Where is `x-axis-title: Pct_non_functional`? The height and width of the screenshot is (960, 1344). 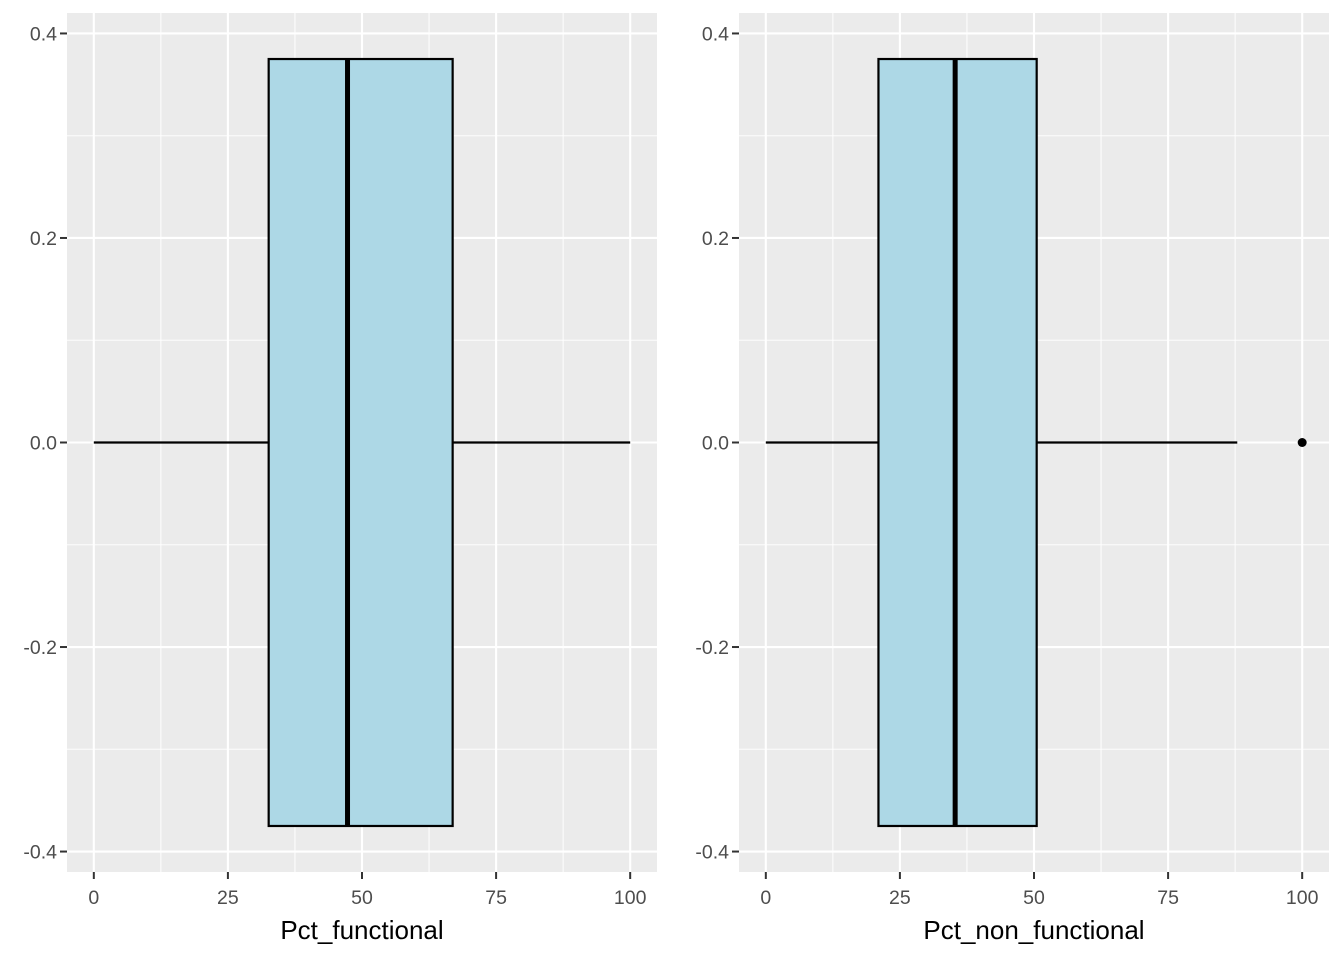
x-axis-title: Pct_non_functional is located at coordinates (1033, 930).